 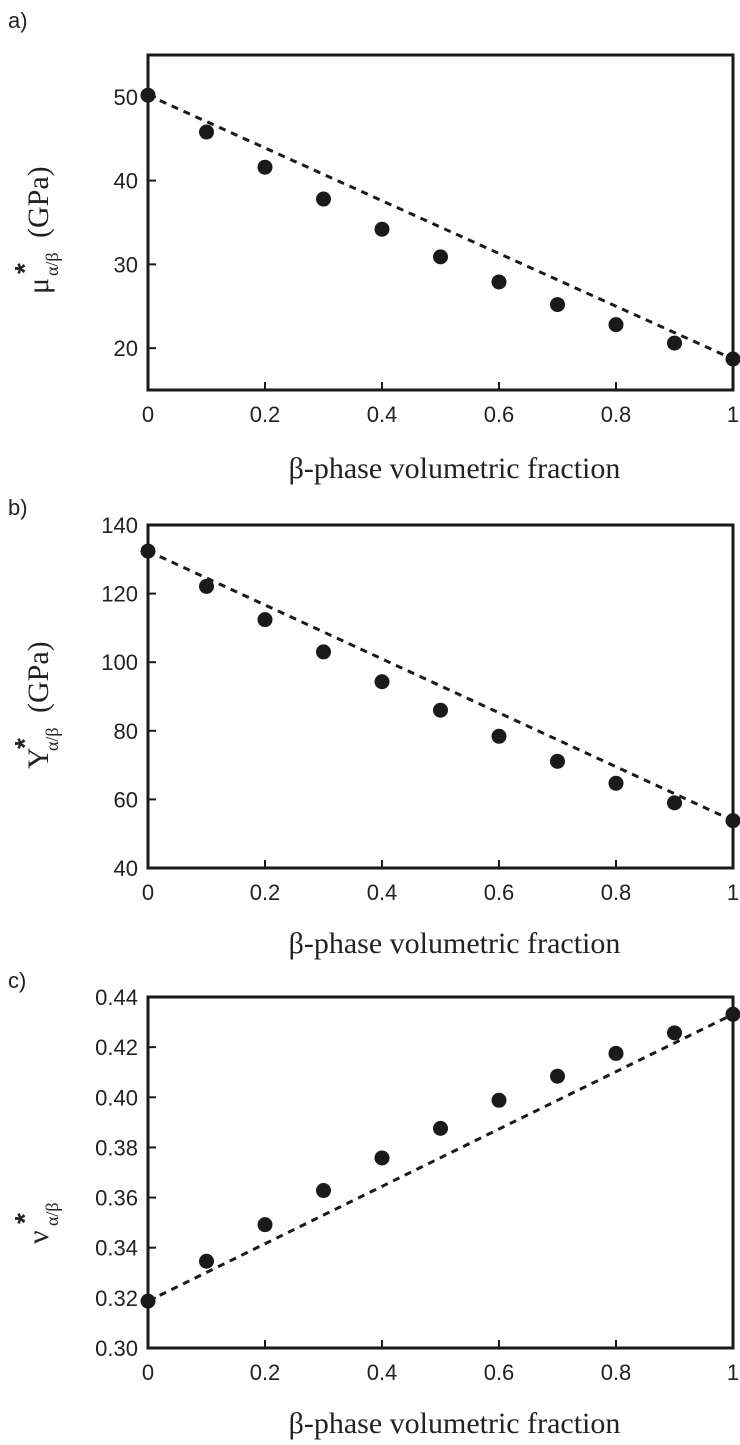 I want to click on y-tick-label: 100, so click(x=119, y=662).